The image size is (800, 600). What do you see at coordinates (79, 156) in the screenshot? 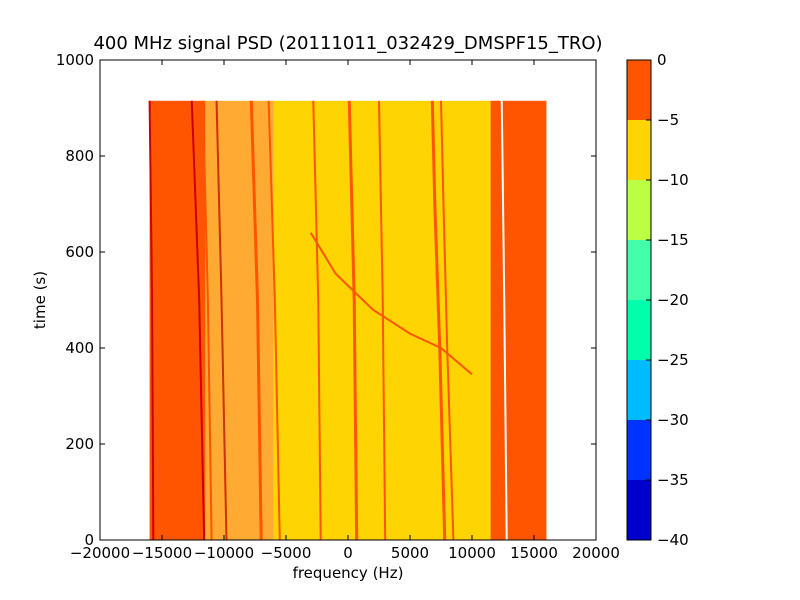
I see `y-tick-label: 800` at bounding box center [79, 156].